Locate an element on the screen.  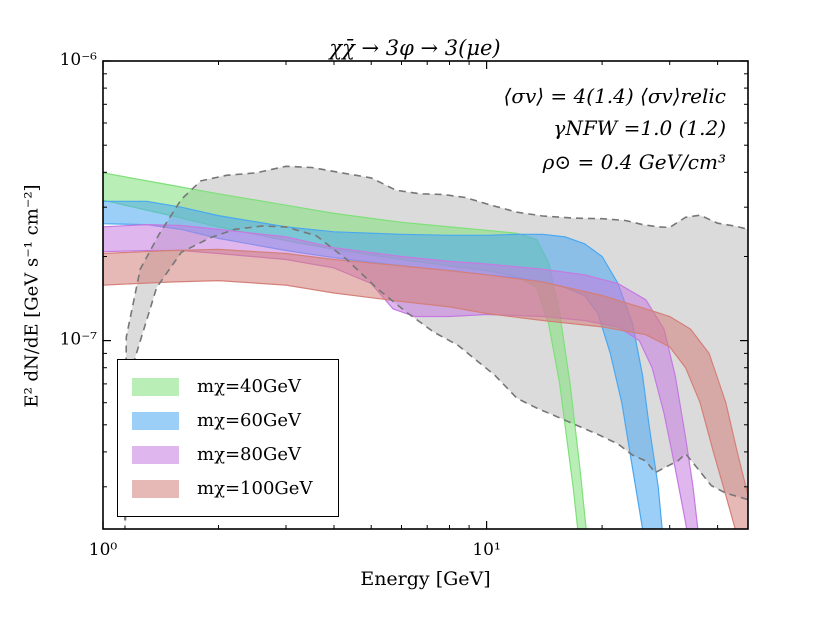
legend-label-100gev: mχ=100GeV is located at coordinates (255, 488).